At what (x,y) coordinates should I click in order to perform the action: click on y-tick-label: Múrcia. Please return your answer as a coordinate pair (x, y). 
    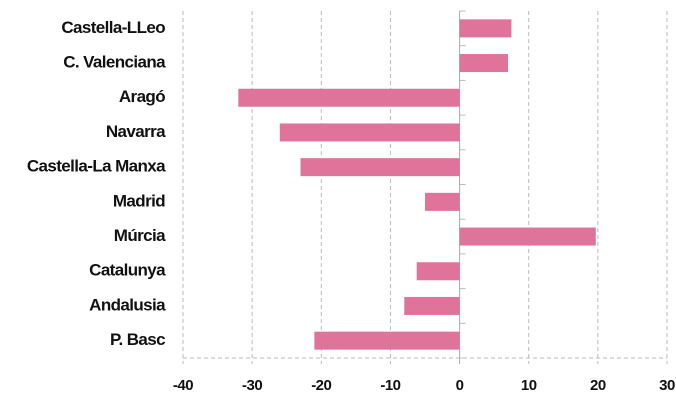
    Looking at the image, I should click on (140, 235).